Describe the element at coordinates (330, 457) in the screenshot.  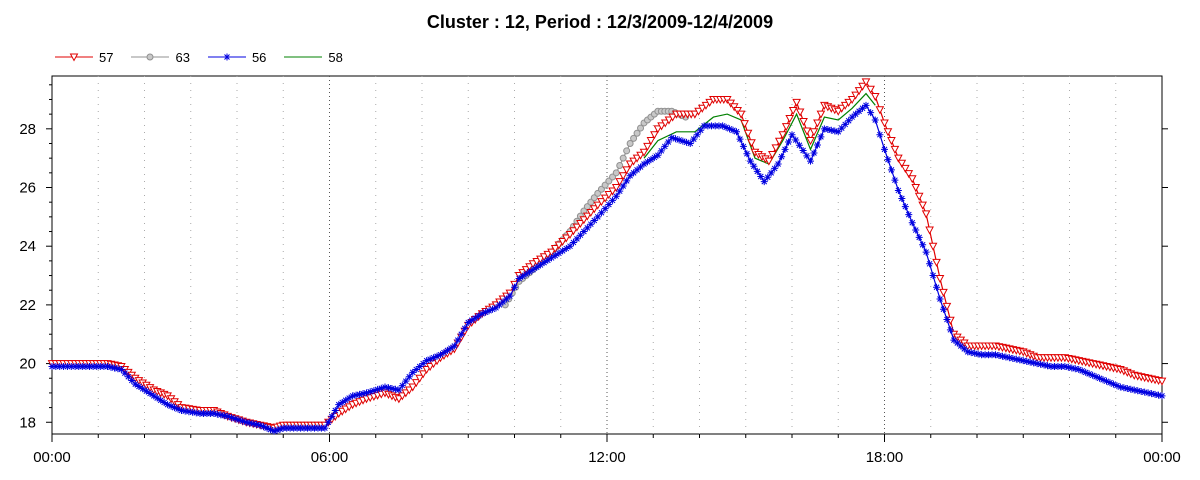
I see `x-tick-label: 06:00` at that location.